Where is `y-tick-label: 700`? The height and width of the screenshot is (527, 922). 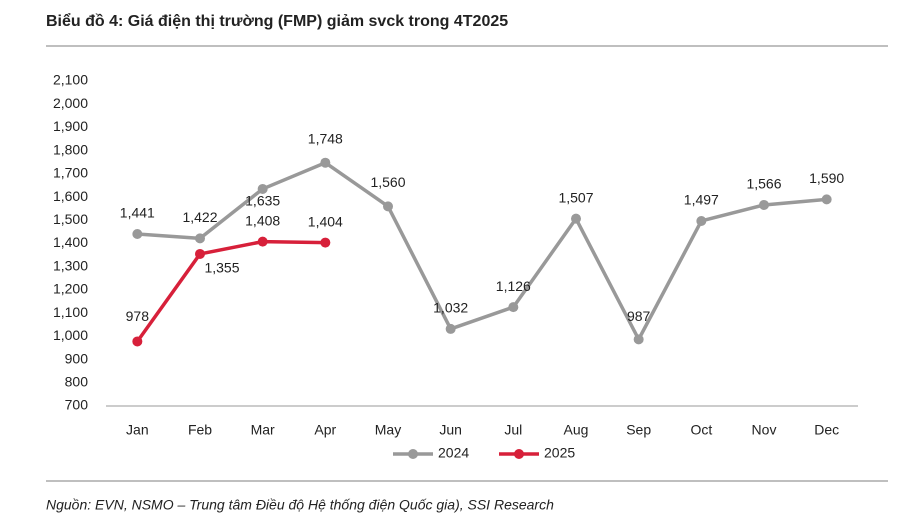 y-tick-label: 700 is located at coordinates (77, 405).